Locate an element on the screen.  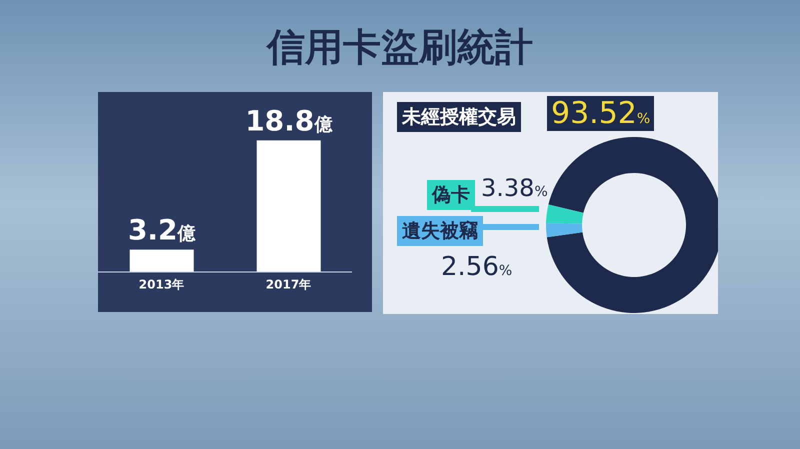
x-tick-label: 2017年 is located at coordinates (289, 285).